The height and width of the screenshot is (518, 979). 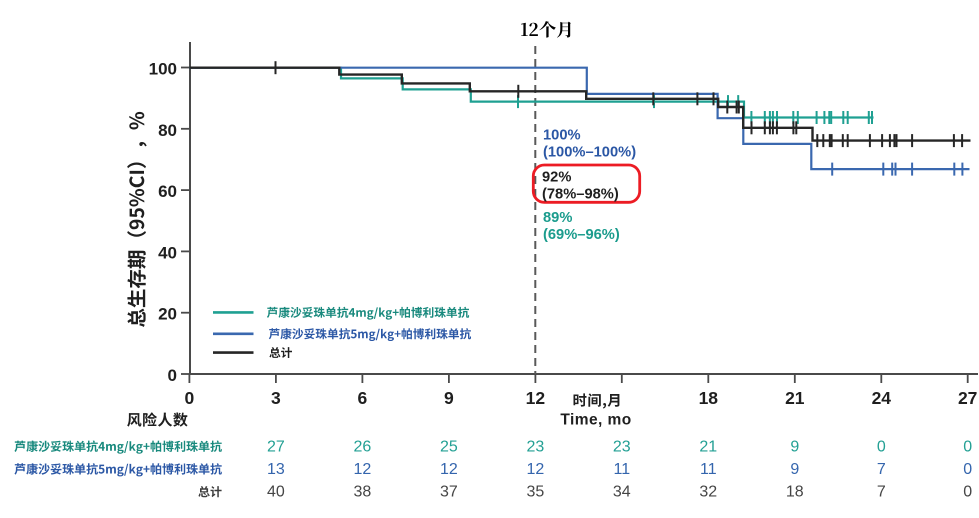 What do you see at coordinates (449, 492) in the screenshot?
I see `svg-text: 37` at bounding box center [449, 492].